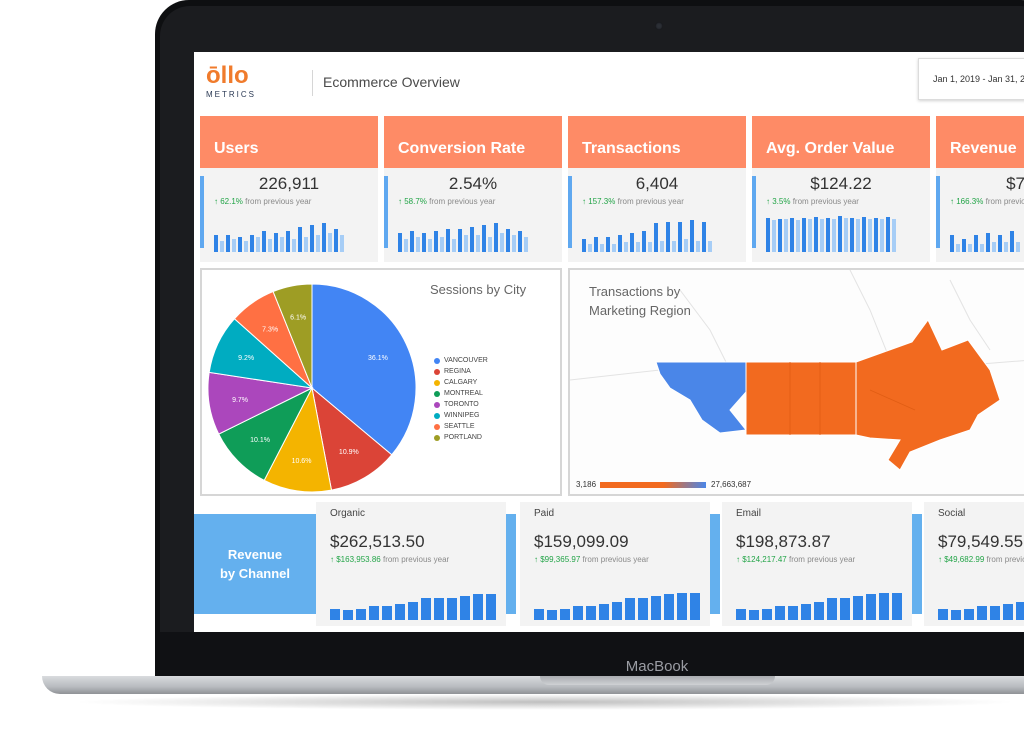  Describe the element at coordinates (270, 329) in the screenshot. I see `pie-label: 7.3%` at that location.